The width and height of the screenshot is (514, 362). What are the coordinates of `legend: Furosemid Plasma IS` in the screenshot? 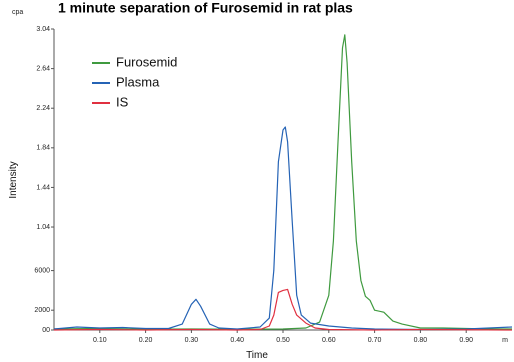 It's located at (134, 81).